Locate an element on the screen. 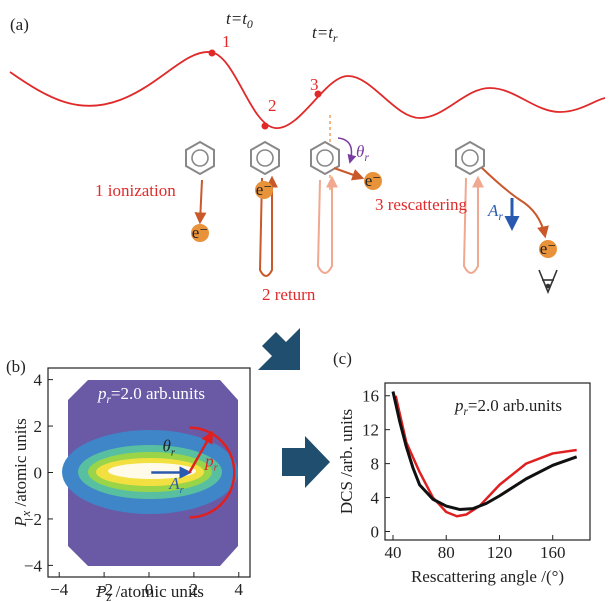 The image size is (609, 602). panel-label: (a) is located at coordinates (19, 24).